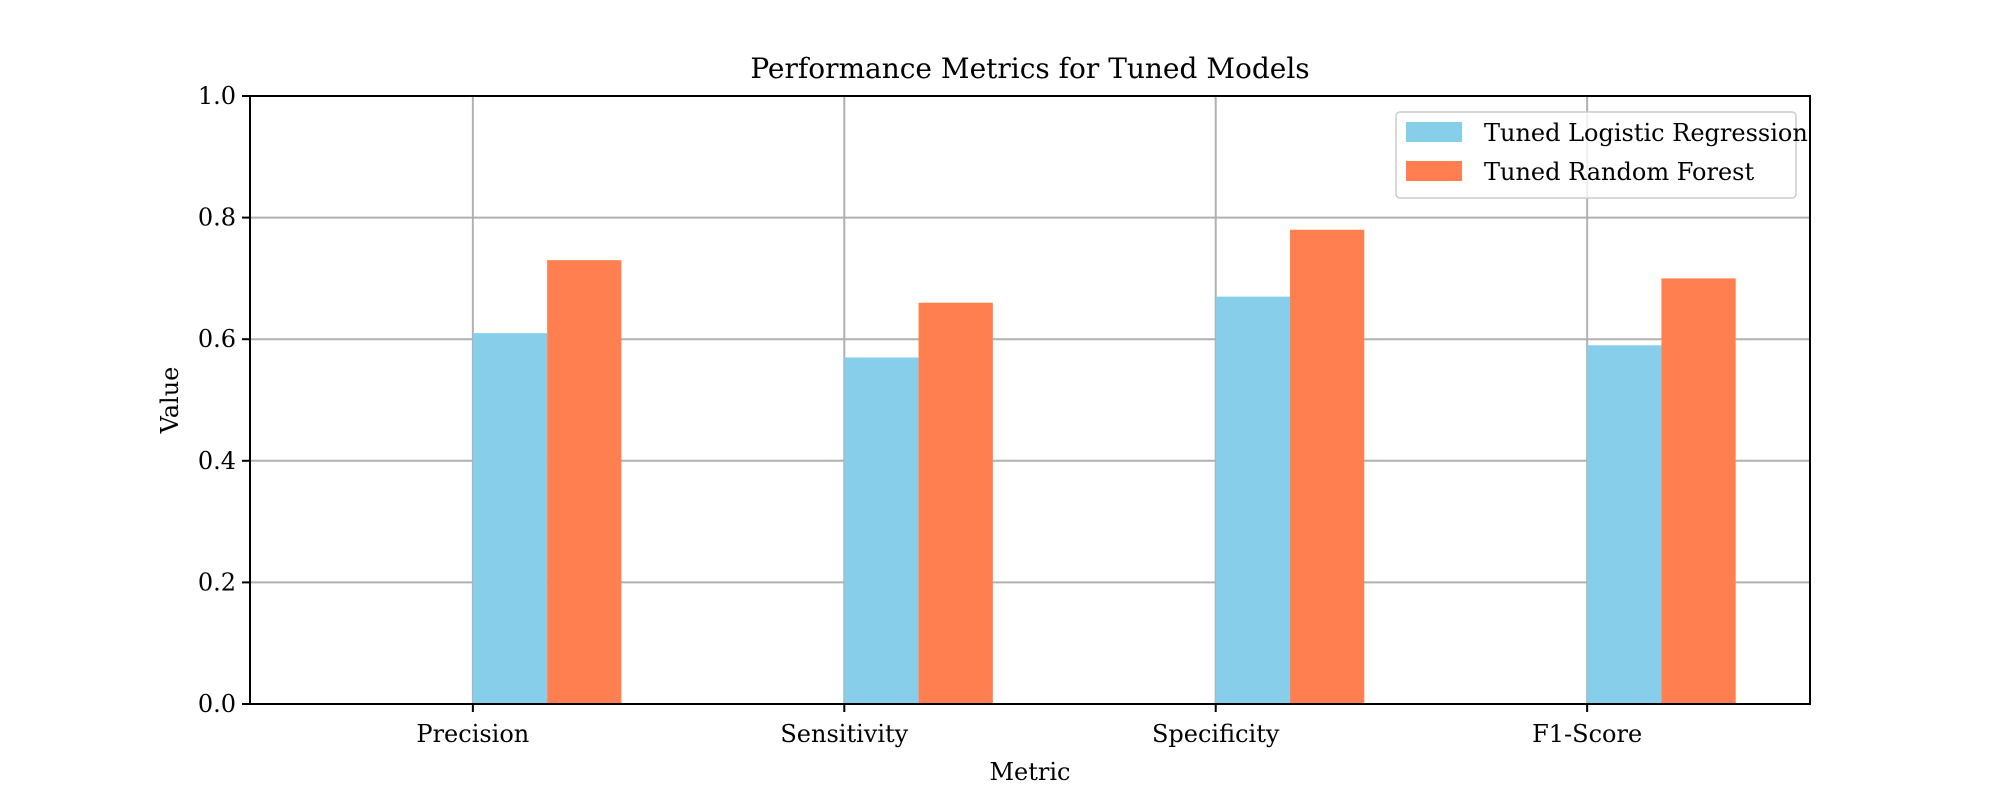  Describe the element at coordinates (955, 503) in the screenshot. I see `bar-tuned-random-forest-sensitivity` at that location.